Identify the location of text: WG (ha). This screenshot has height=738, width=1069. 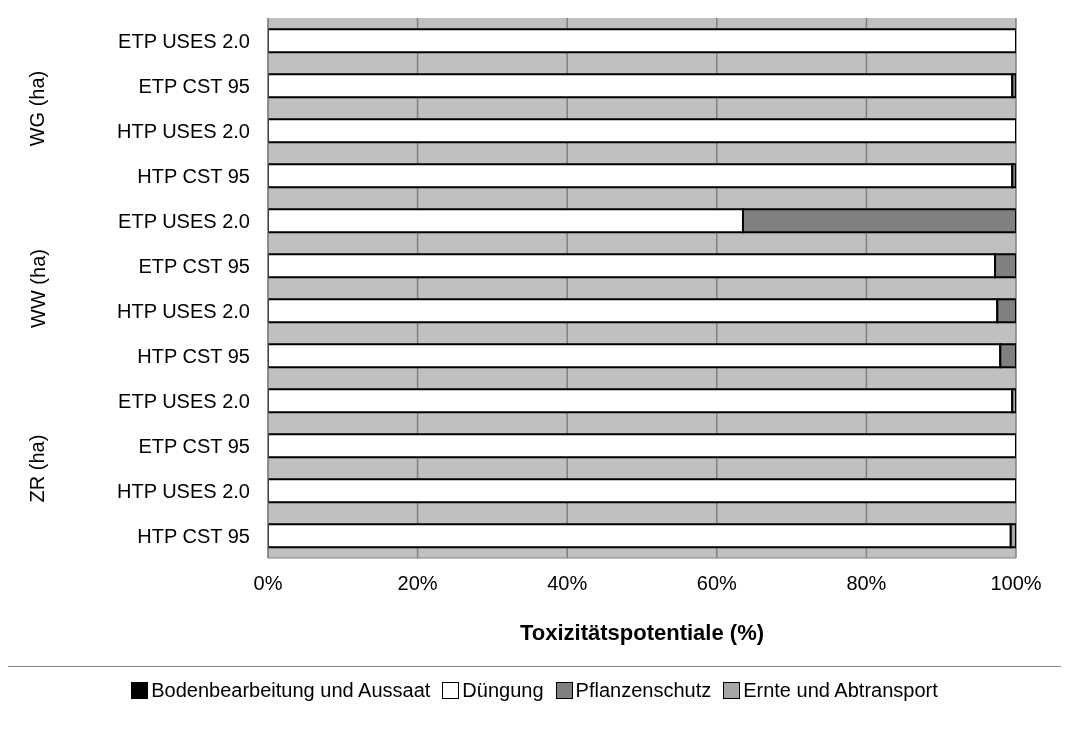
(38, 108).